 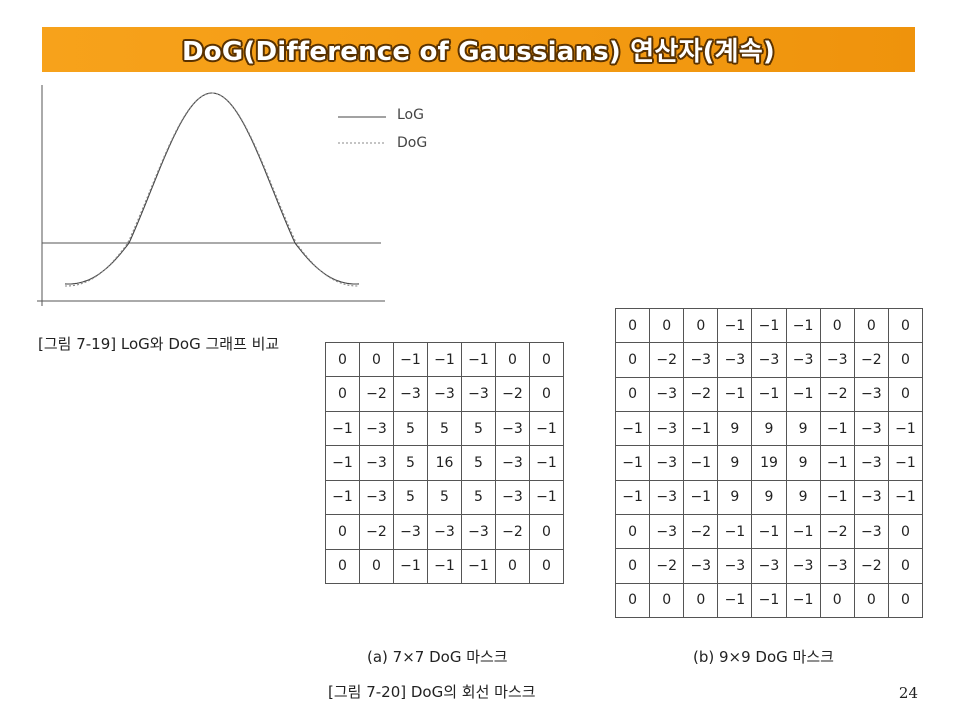 What do you see at coordinates (437, 657) in the screenshot?
I see `mask-7x7-caption: (a) 7×7 DoG 마스크` at bounding box center [437, 657].